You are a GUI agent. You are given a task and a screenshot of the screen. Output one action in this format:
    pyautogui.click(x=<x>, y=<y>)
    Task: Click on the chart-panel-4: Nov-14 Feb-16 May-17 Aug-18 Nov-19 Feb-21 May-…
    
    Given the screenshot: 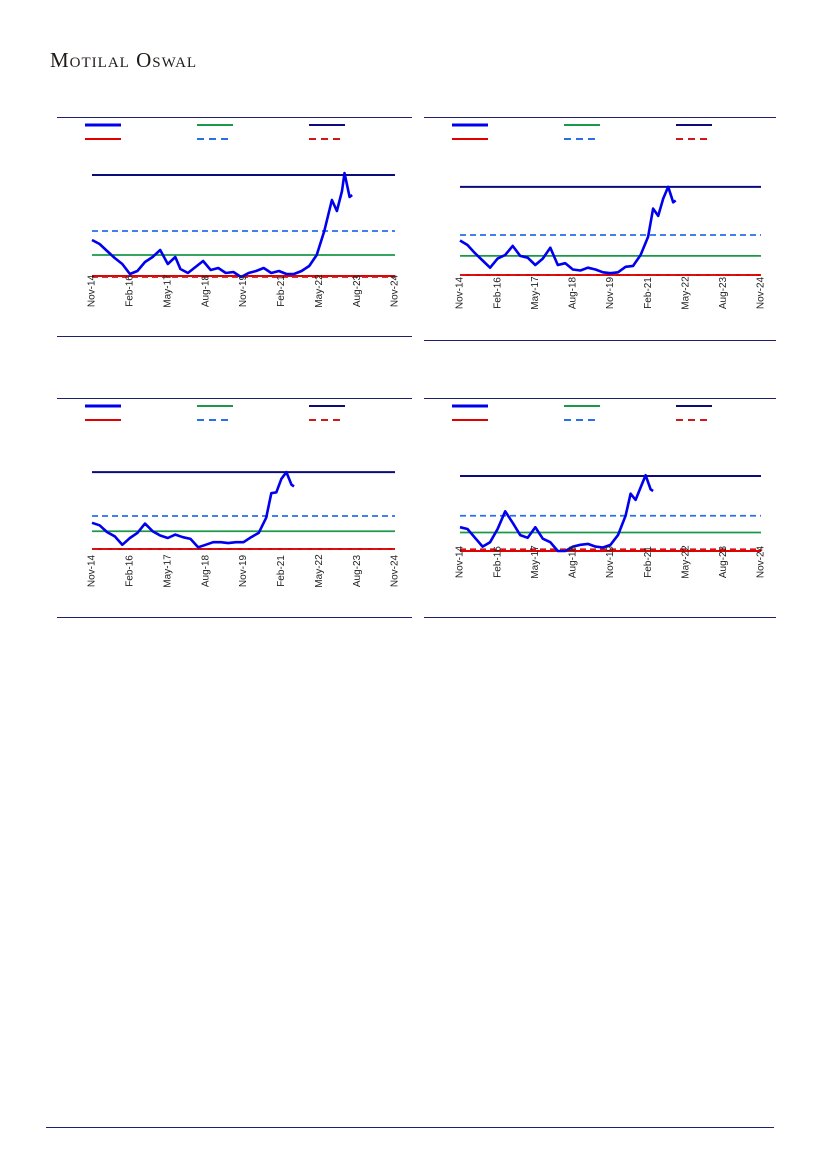 What is the action you would take?
    pyautogui.click(x=600, y=508)
    